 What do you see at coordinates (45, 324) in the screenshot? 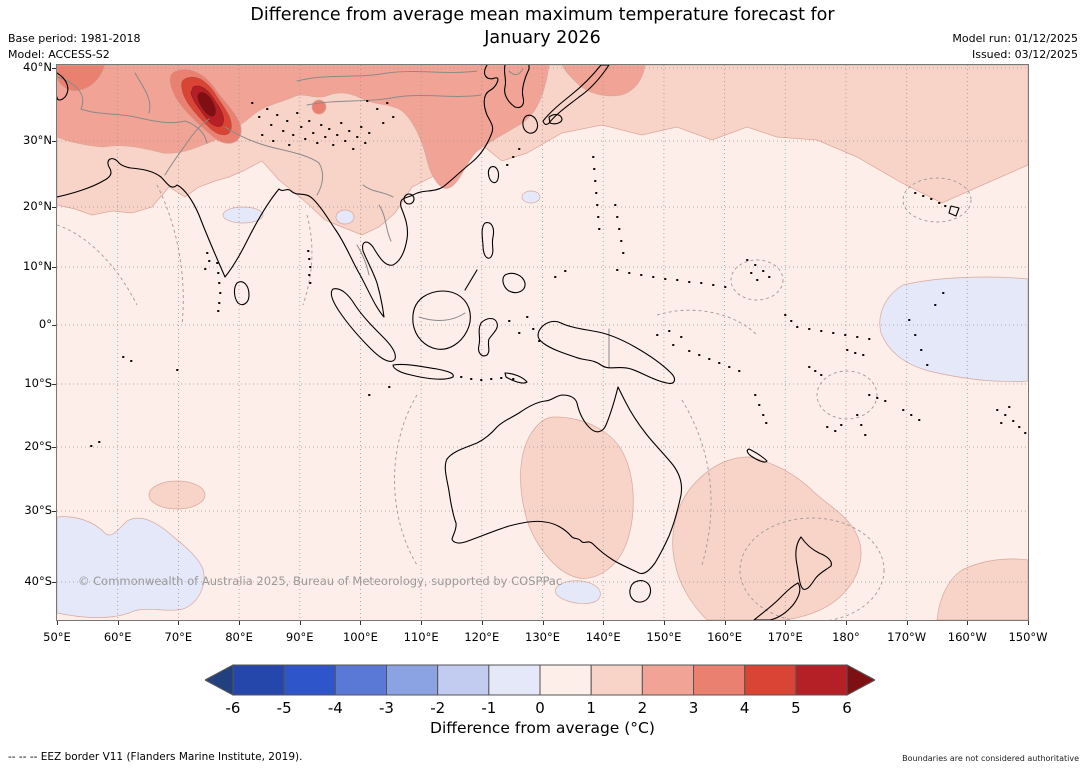
I see `lat-tick-label: 0°` at bounding box center [45, 324].